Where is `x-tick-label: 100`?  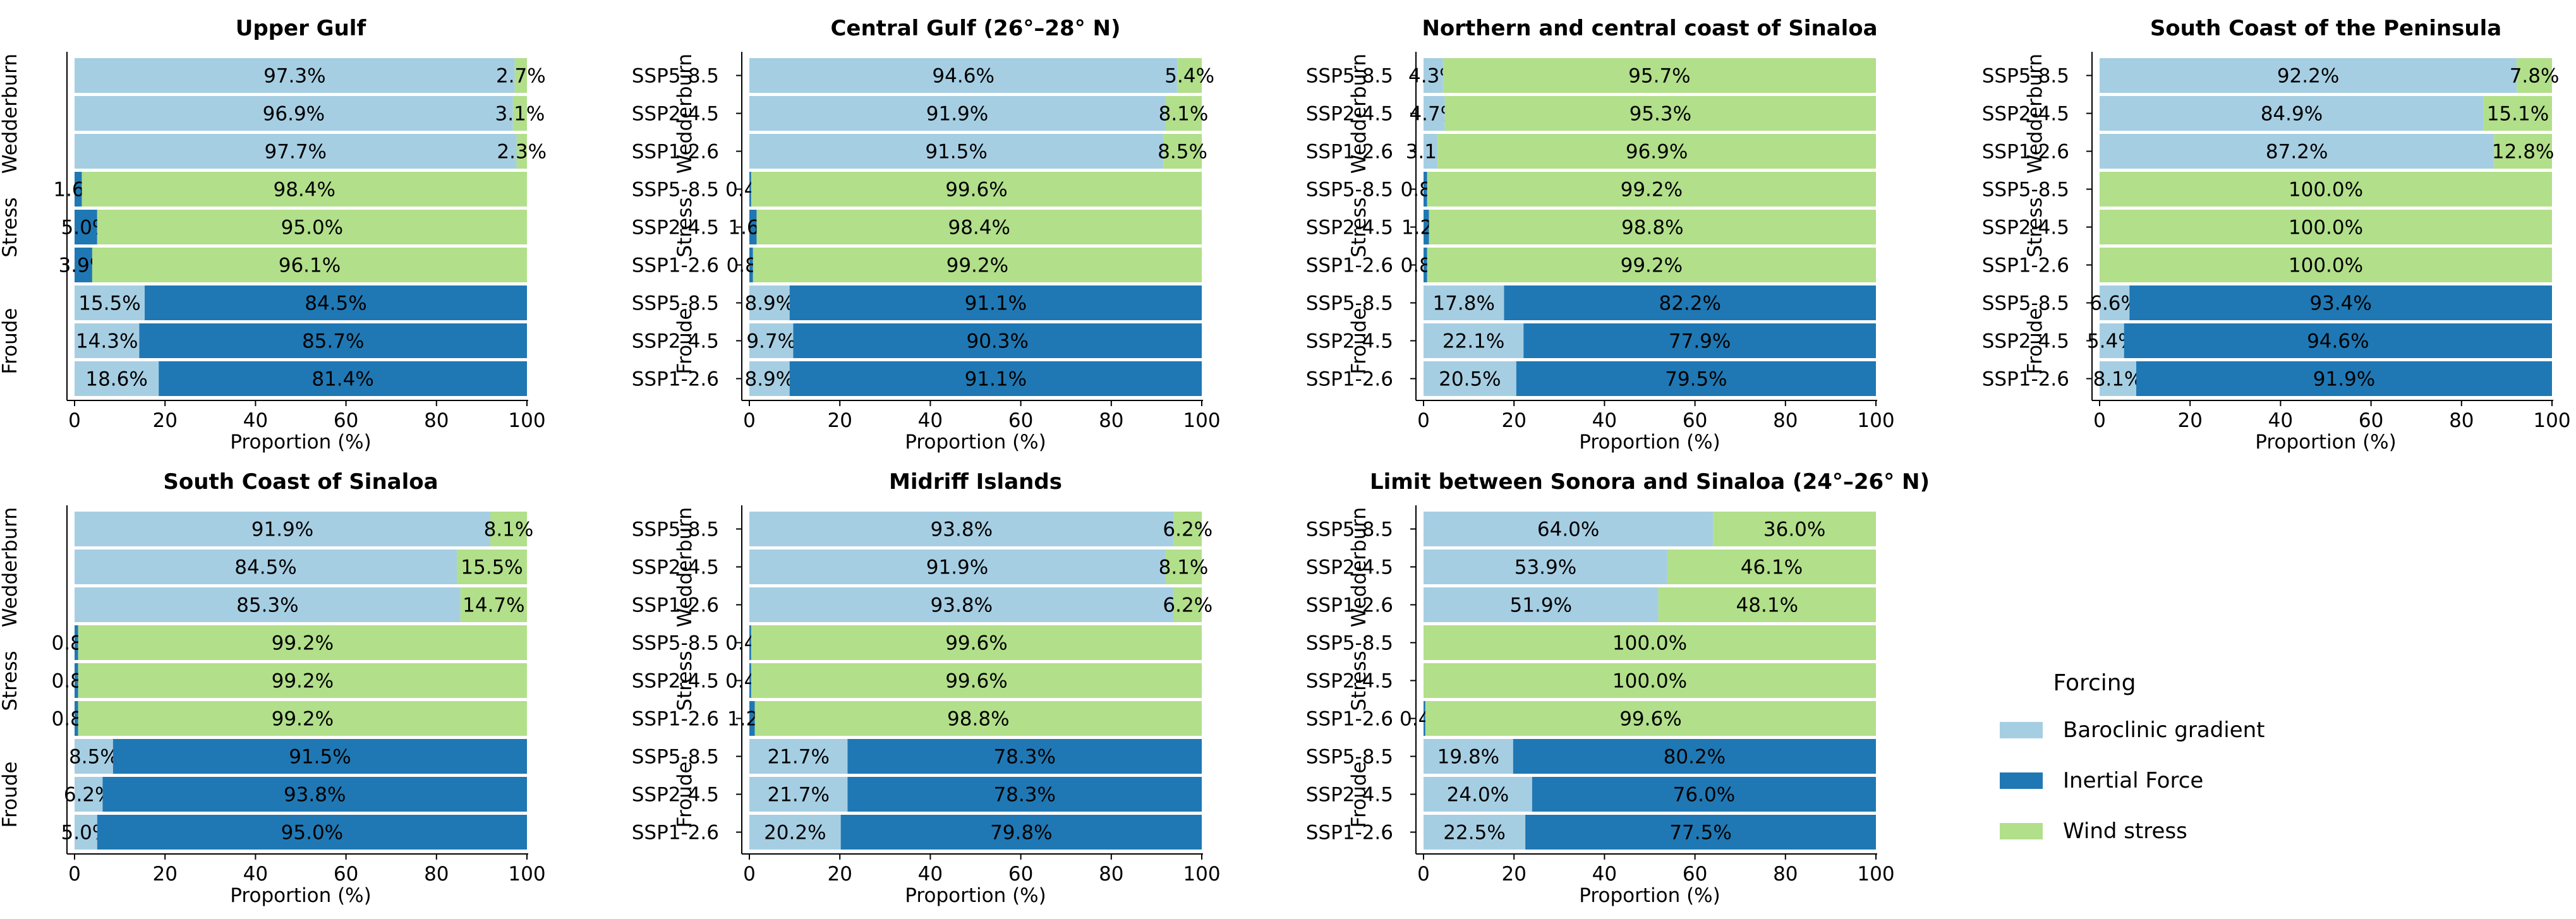
x-tick-label: 100 is located at coordinates (2551, 421).